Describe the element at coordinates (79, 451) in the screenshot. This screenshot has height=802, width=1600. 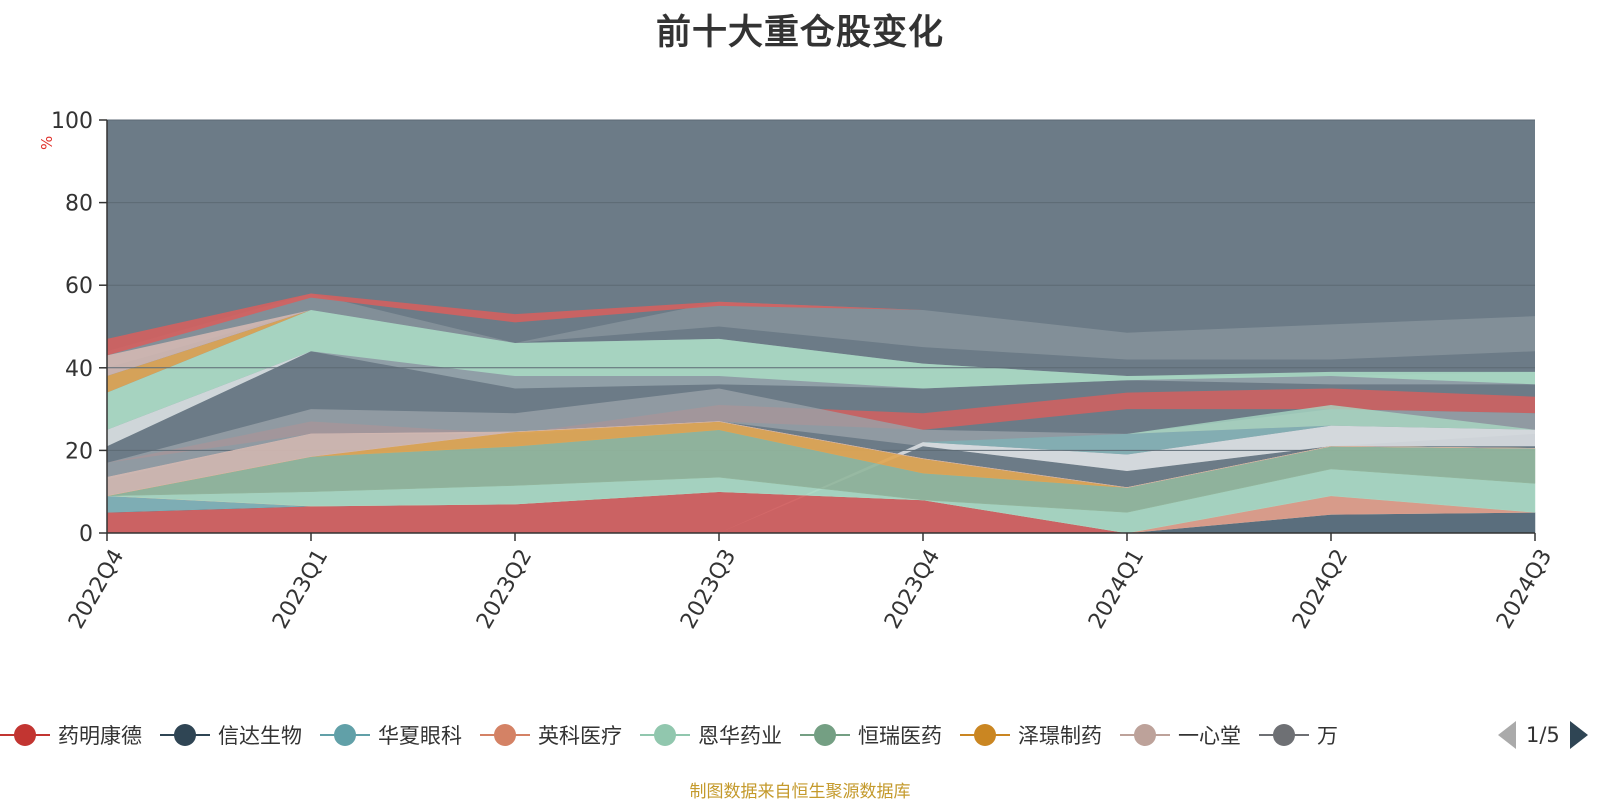
I see `y-tick-label: 20` at that location.